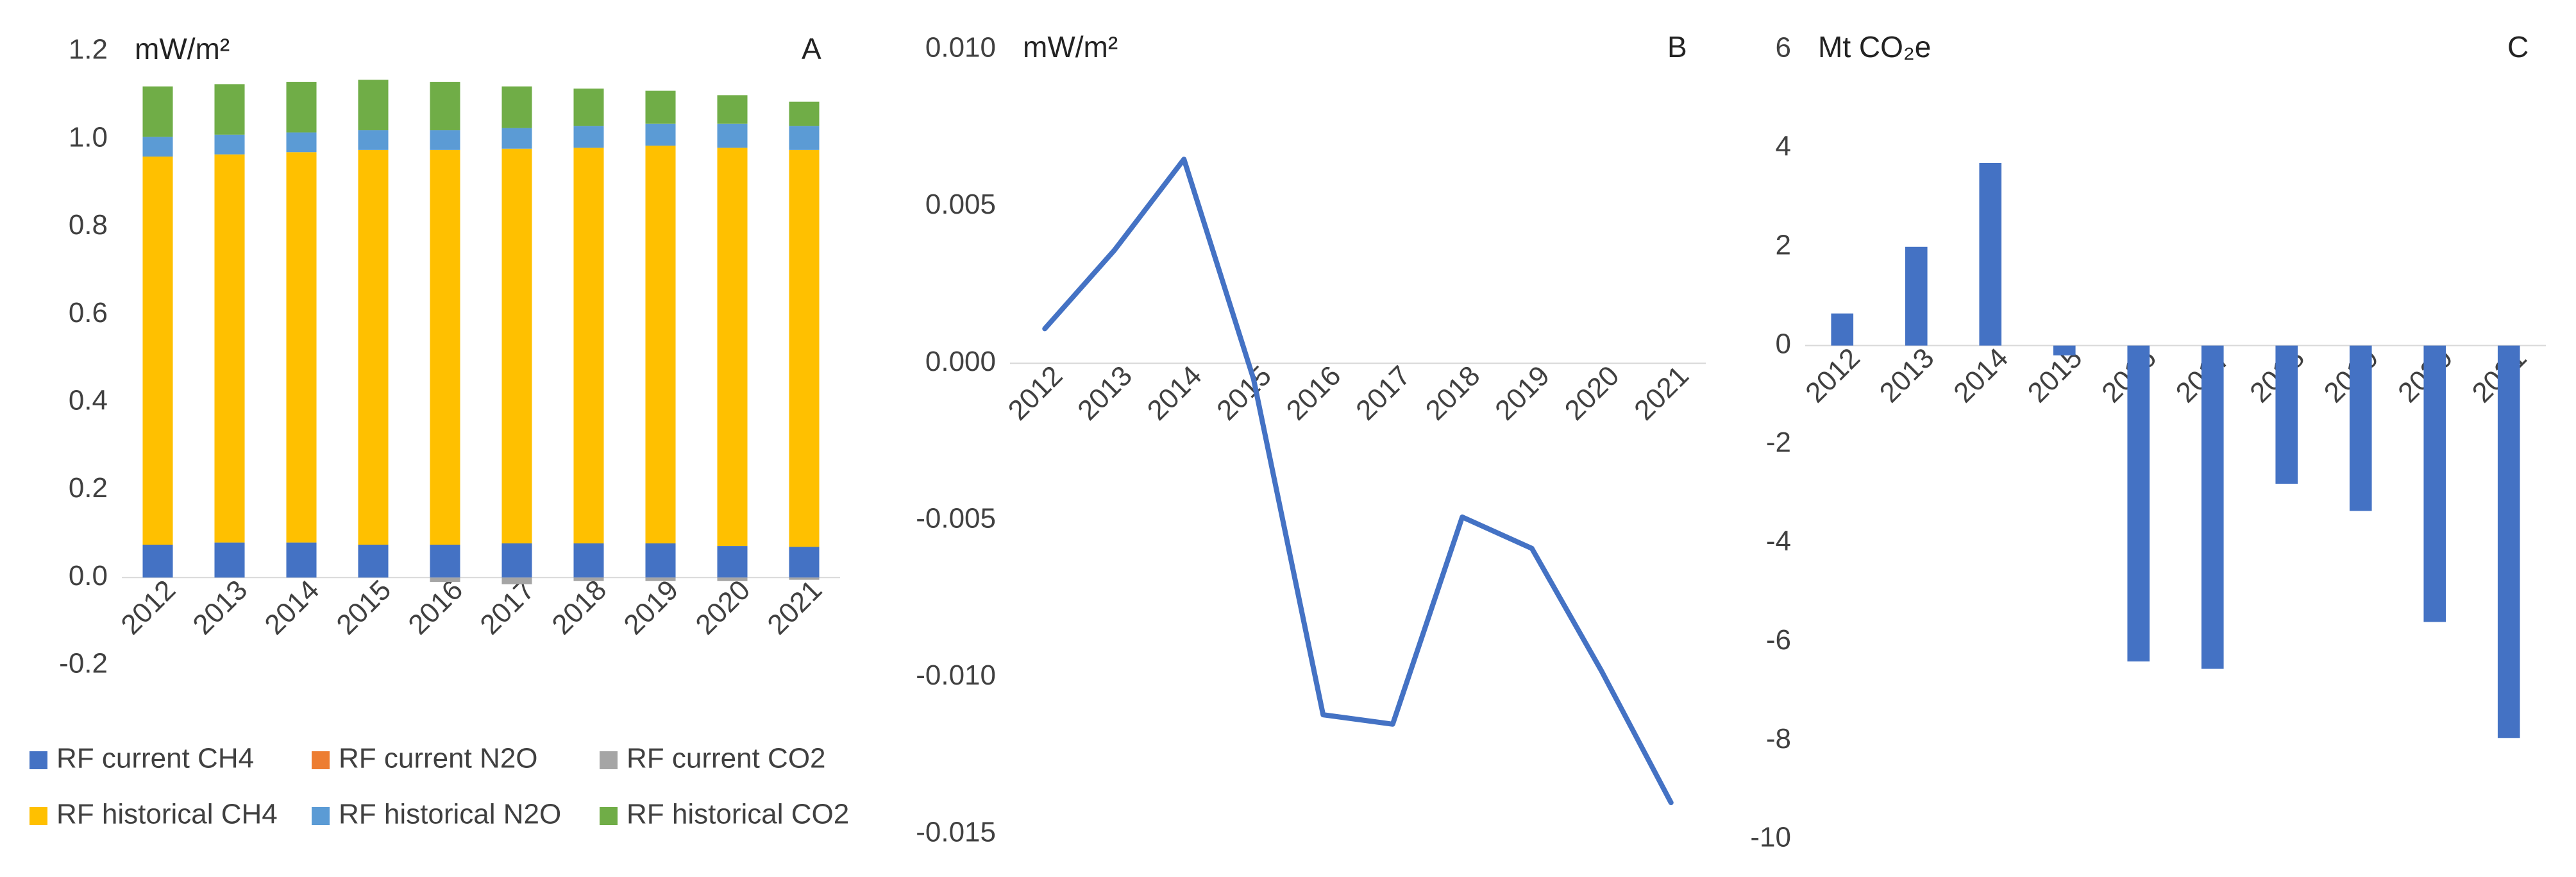  I want to click on y-tick-label: 2, so click(1783, 244).